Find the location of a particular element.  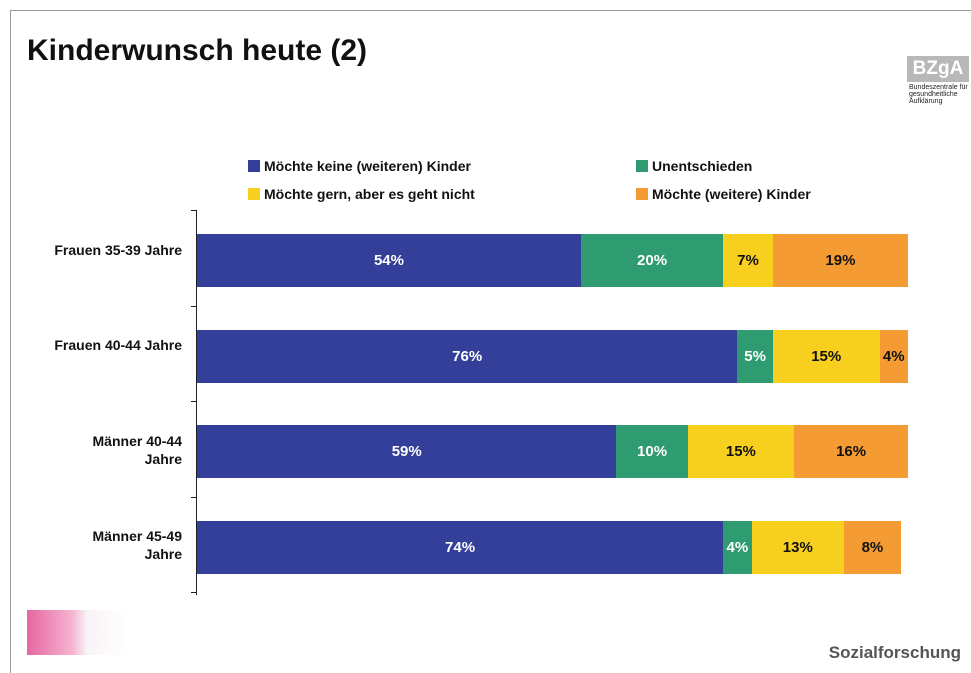

bar-segment: 13% is located at coordinates (797, 547).